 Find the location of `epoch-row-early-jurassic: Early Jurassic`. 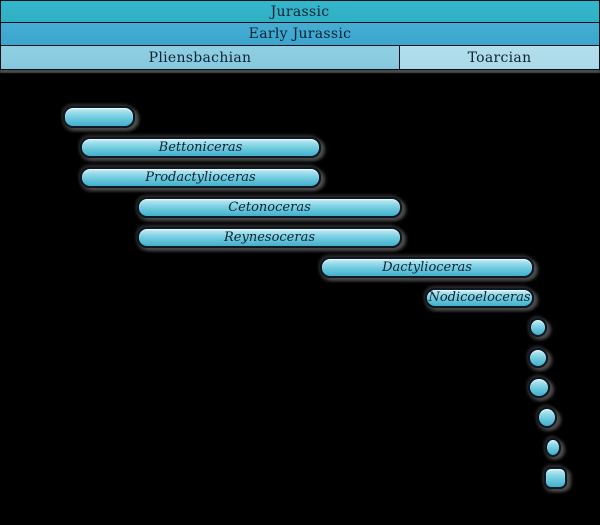

epoch-row-early-jurassic: Early Jurassic is located at coordinates (300, 34).